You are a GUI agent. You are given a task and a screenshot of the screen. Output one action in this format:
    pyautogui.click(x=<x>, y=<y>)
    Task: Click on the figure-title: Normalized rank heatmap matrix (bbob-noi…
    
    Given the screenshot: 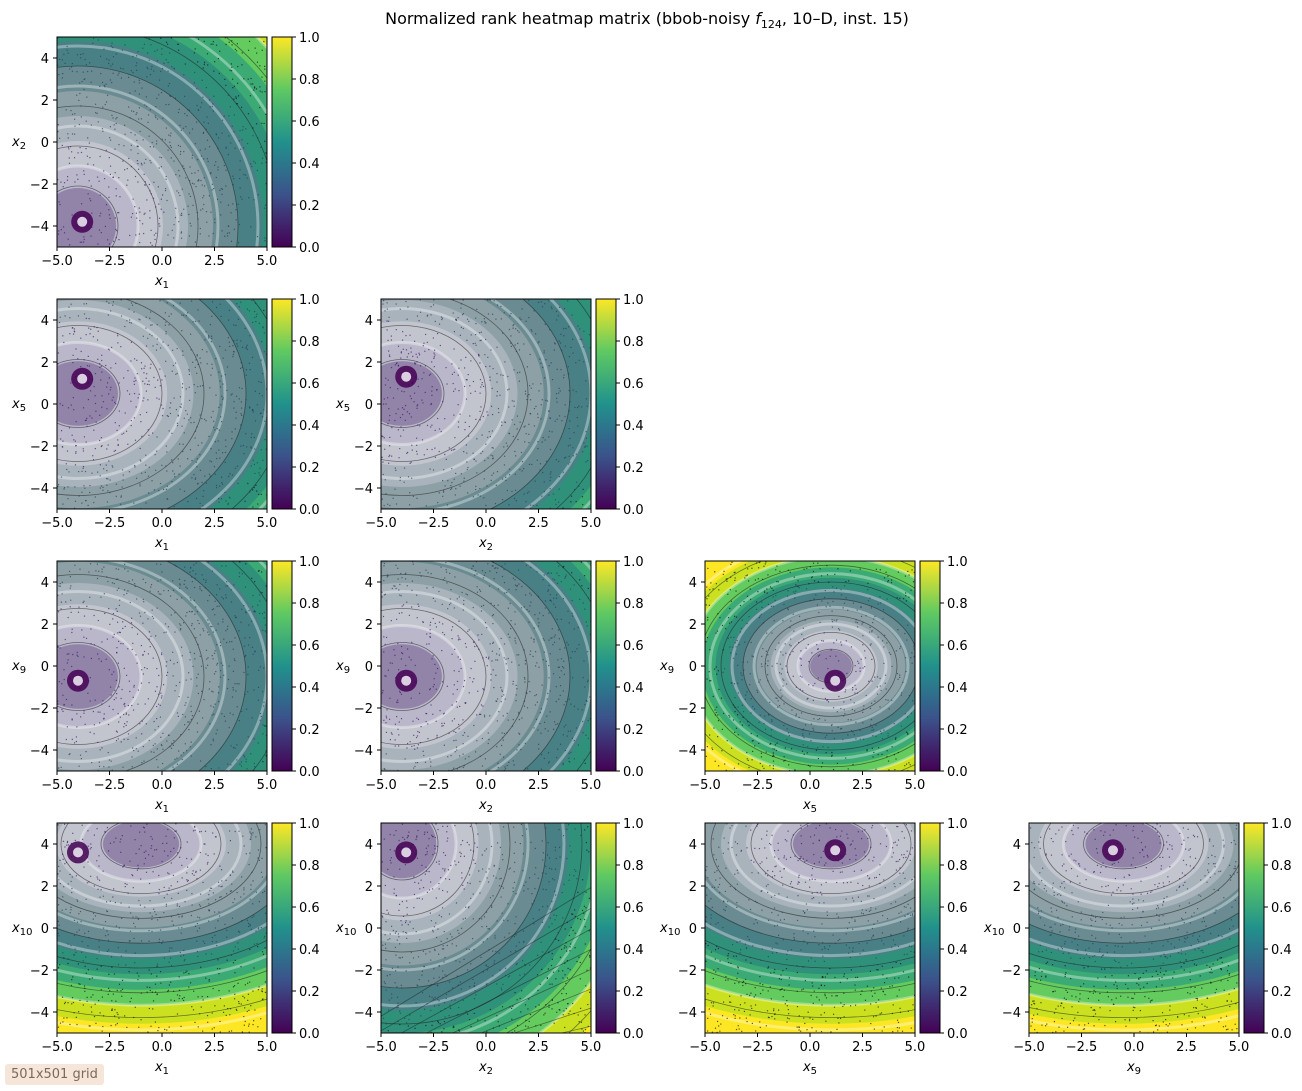 What is the action you would take?
    pyautogui.click(x=647, y=20)
    